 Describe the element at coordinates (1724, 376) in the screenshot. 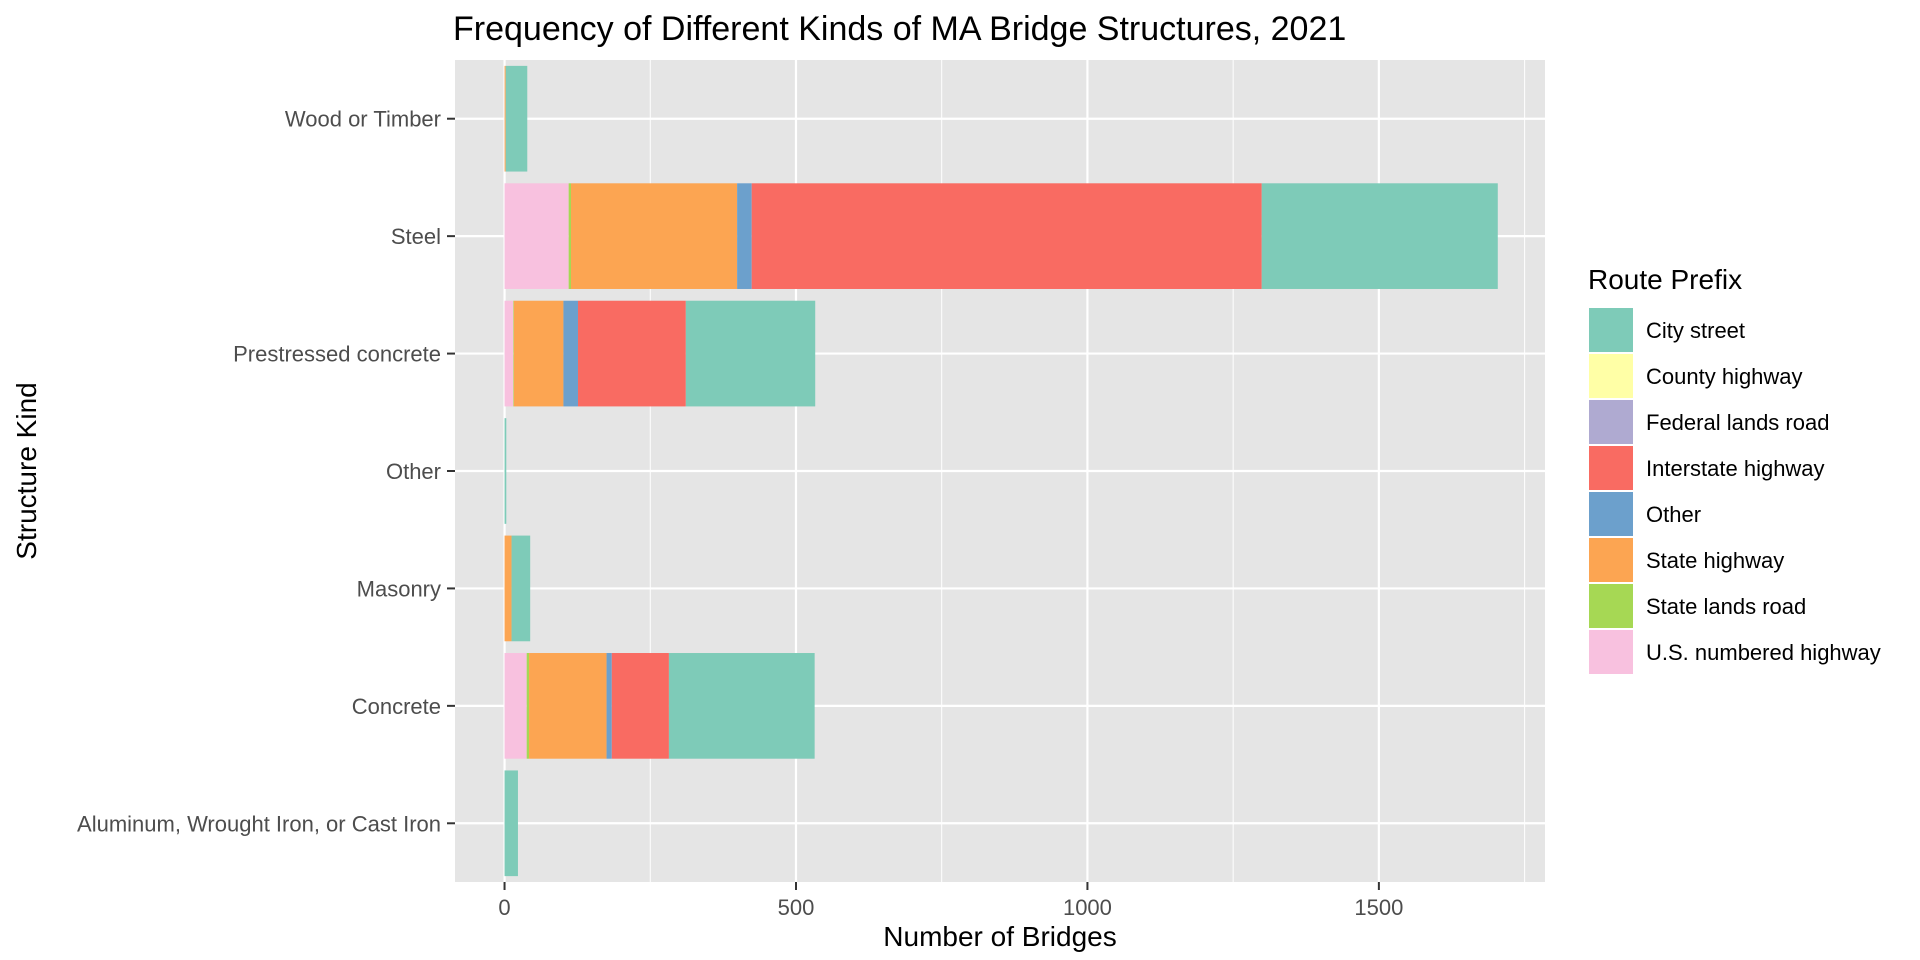

I see `legend-label-county-highway: County highway` at that location.